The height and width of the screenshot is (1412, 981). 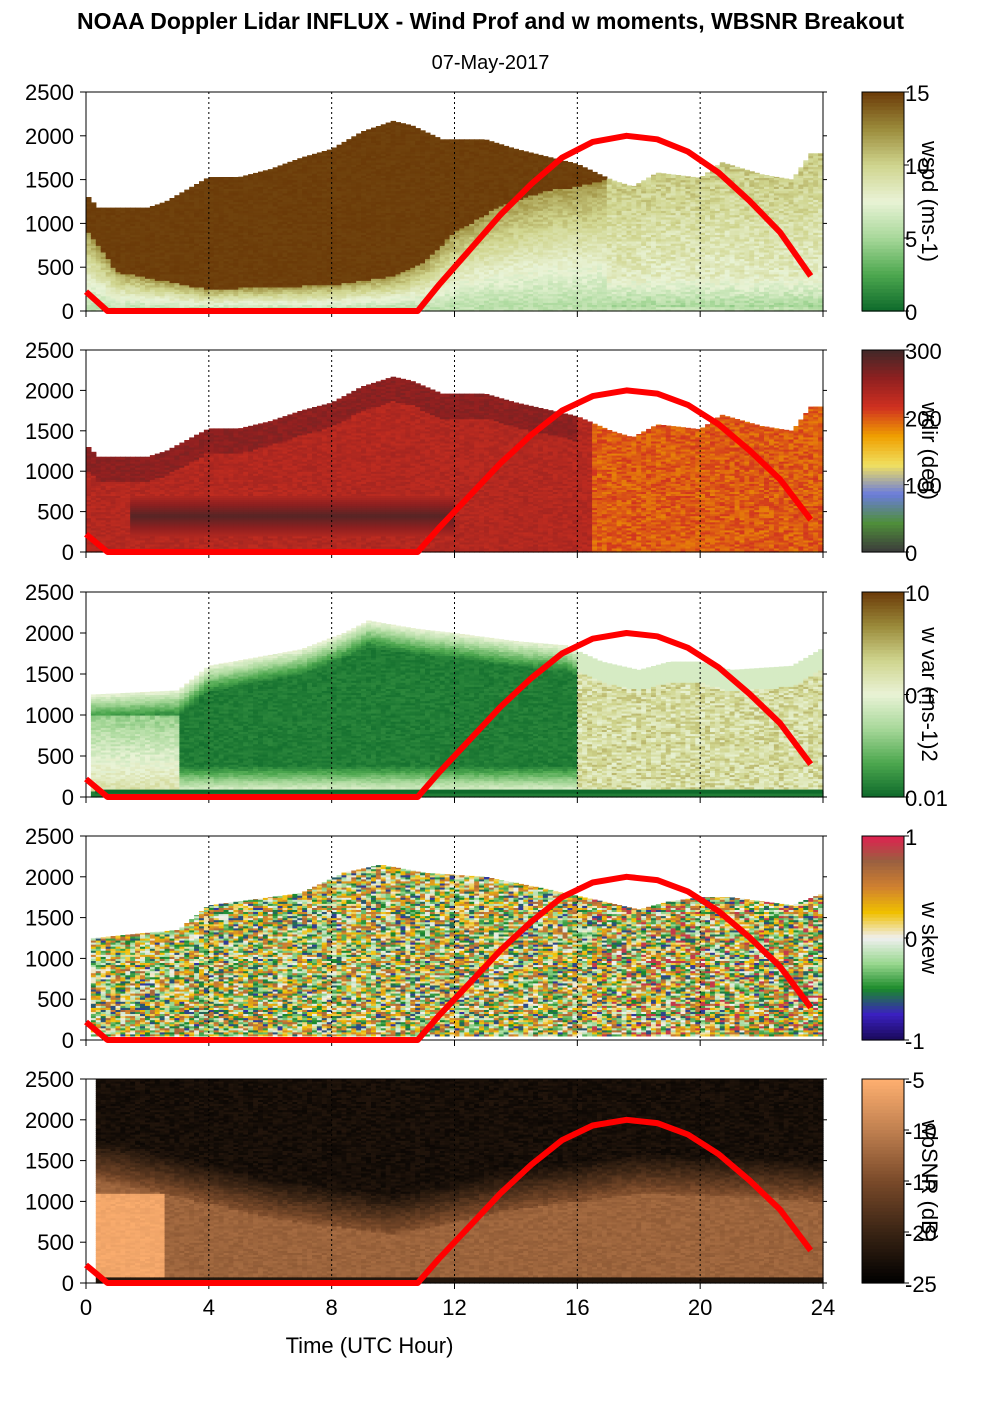 I want to click on colorbar-tick-label: 0.01, so click(x=926, y=798).